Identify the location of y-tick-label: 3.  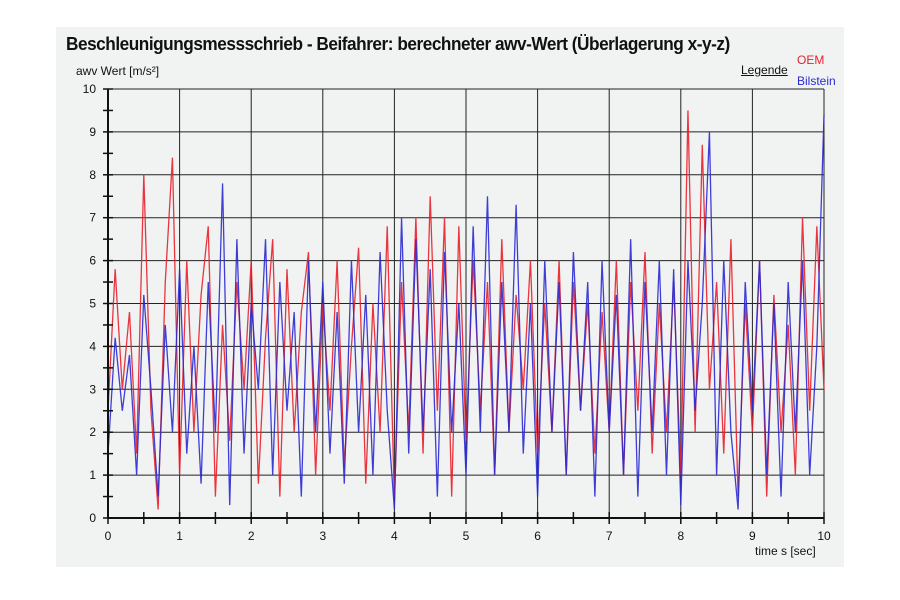
(92, 389).